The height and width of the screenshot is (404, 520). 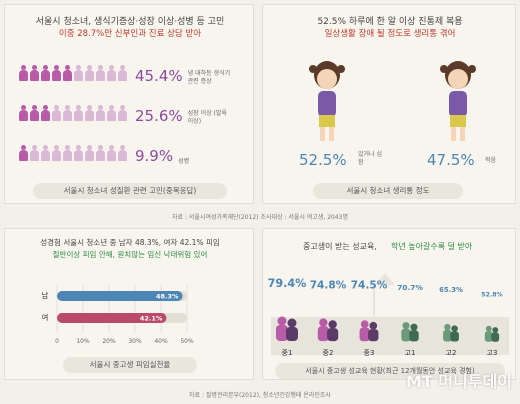 I want to click on concern-pct: 9.9%, so click(x=154, y=156).